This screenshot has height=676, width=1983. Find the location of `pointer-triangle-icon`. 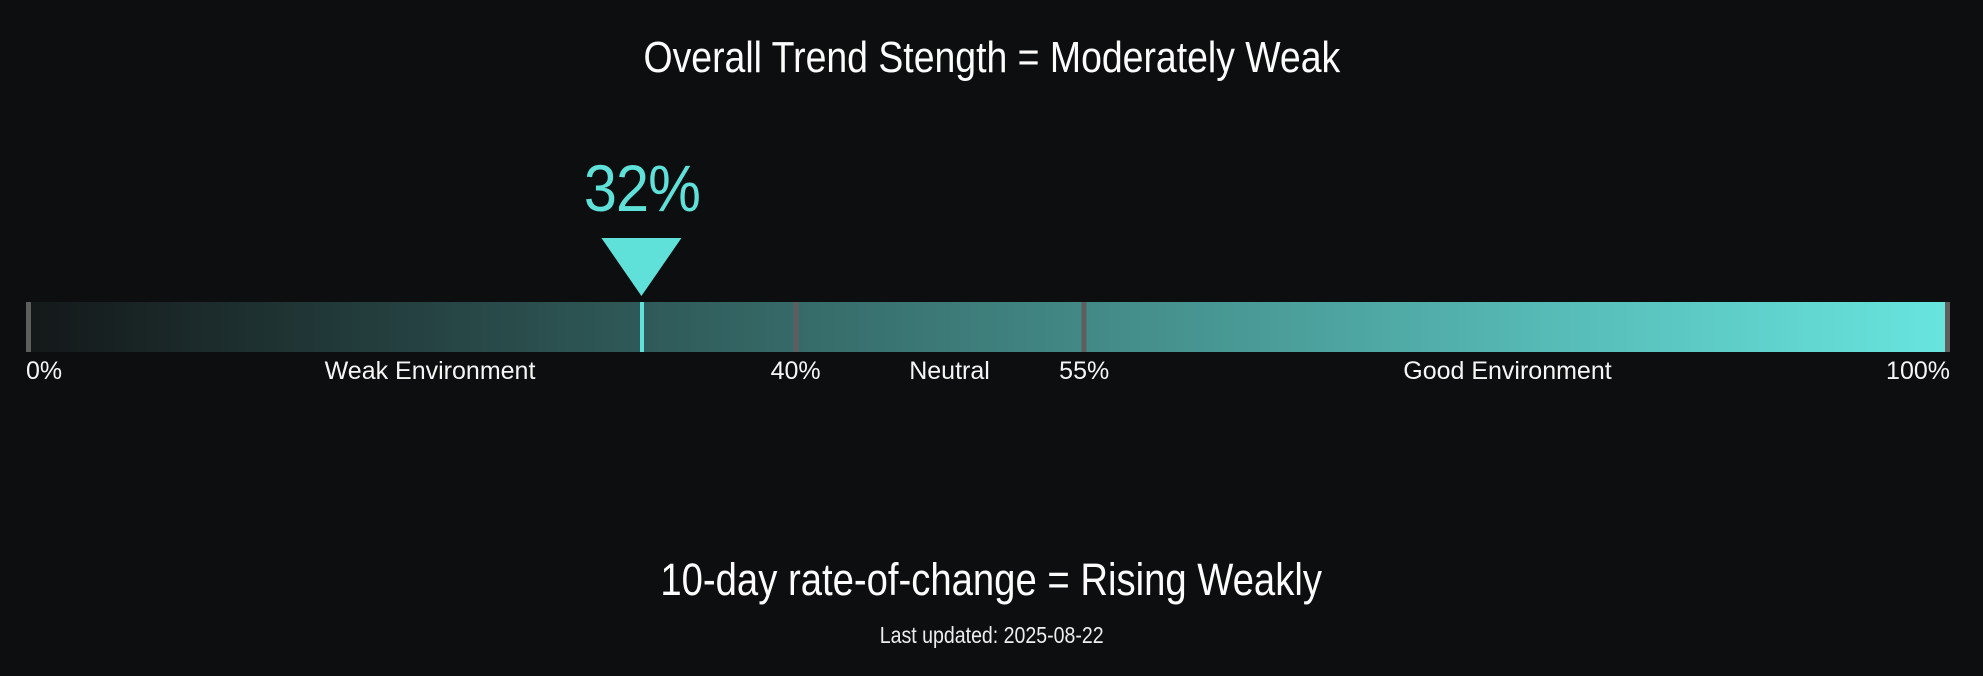

pointer-triangle-icon is located at coordinates (641, 267).